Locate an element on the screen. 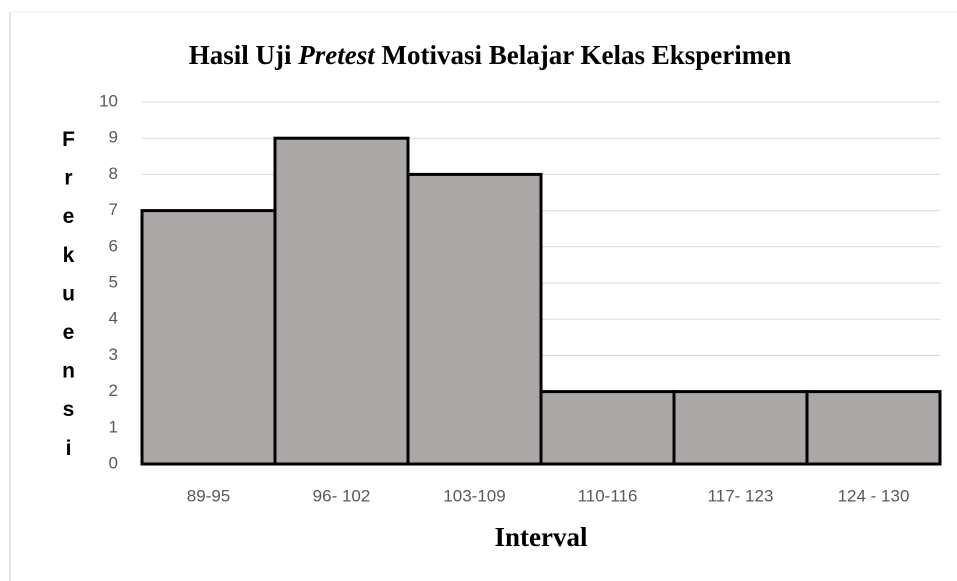  y-tick-label: 0 is located at coordinates (113, 462).